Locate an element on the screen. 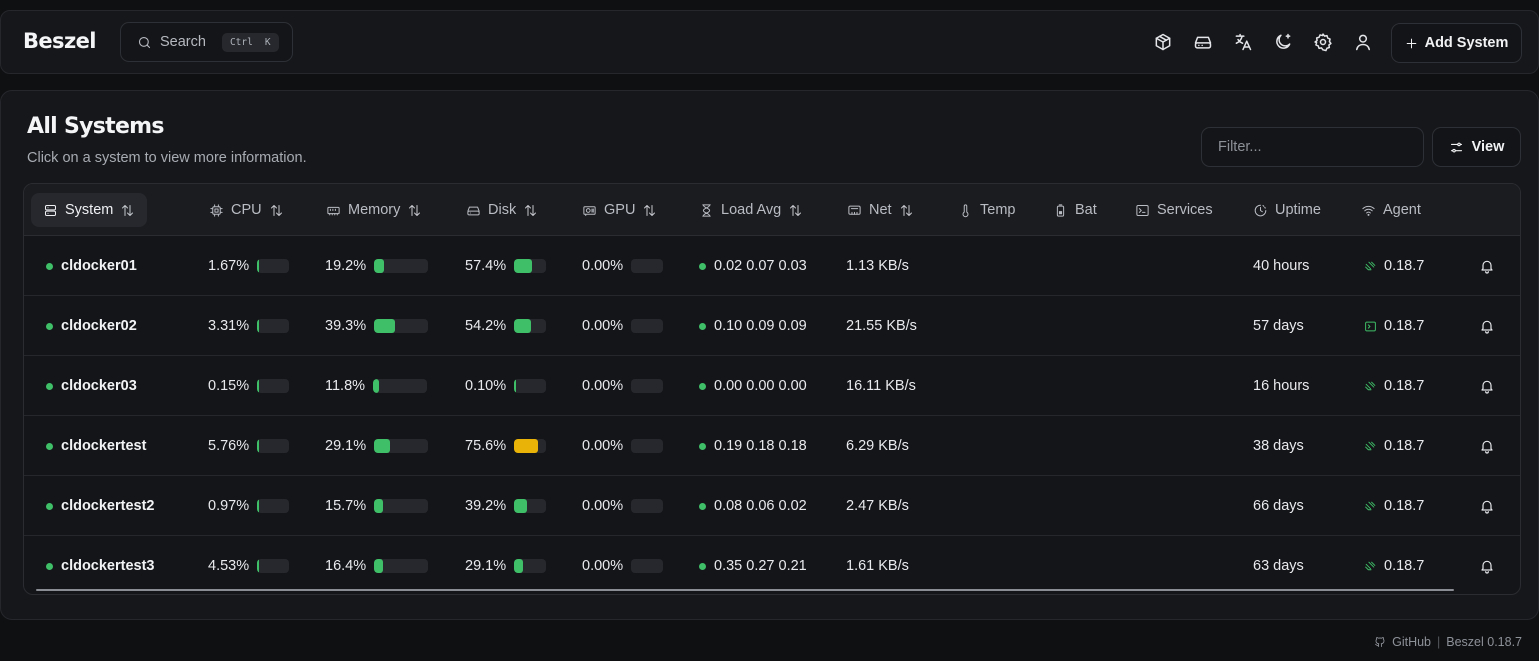 The height and width of the screenshot is (661, 1539). load-value: 0.35 0.27 0.21 is located at coordinates (760, 566).